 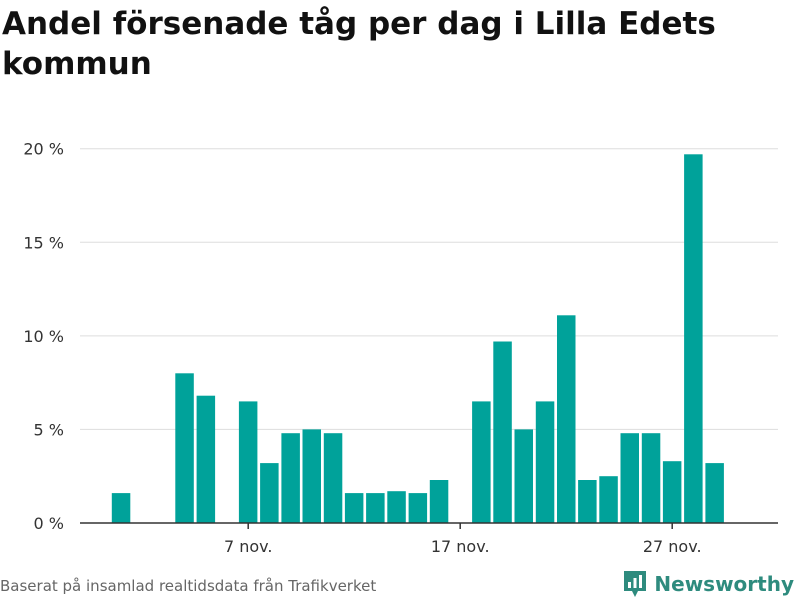 What do you see at coordinates (43, 149) in the screenshot?
I see `y-tick-label: 20 %` at bounding box center [43, 149].